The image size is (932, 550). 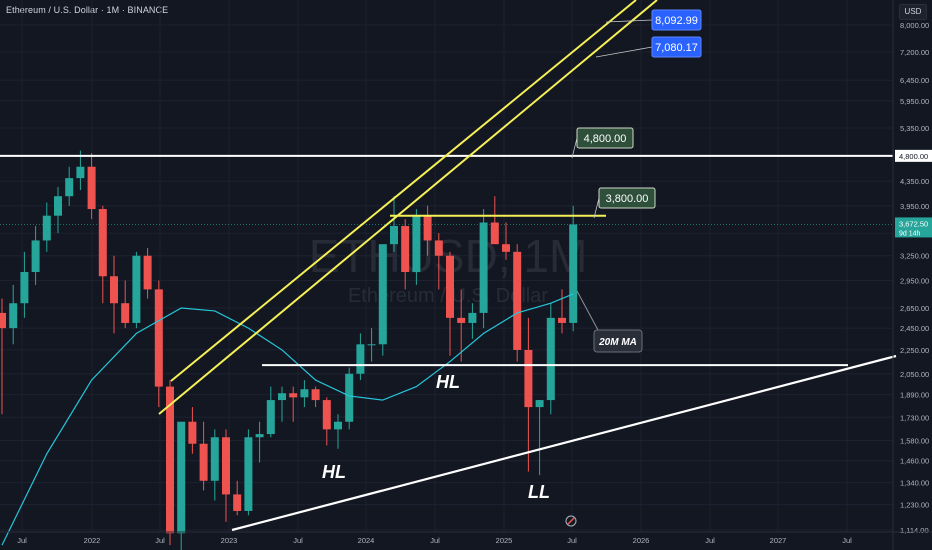 What do you see at coordinates (914, 181) in the screenshot?
I see `price-tick-label: 4,350.00` at bounding box center [914, 181].